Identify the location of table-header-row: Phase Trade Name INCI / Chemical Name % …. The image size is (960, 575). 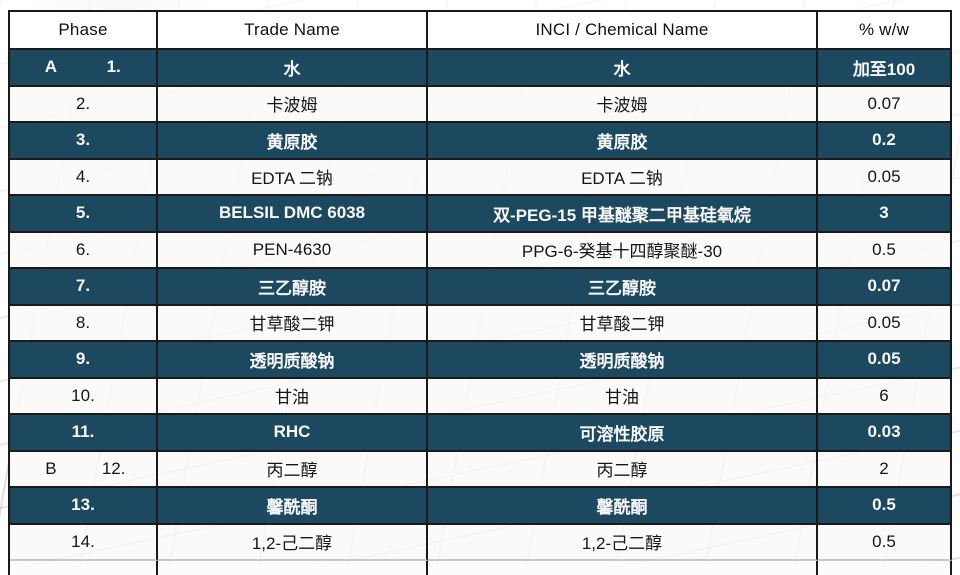
(481, 31).